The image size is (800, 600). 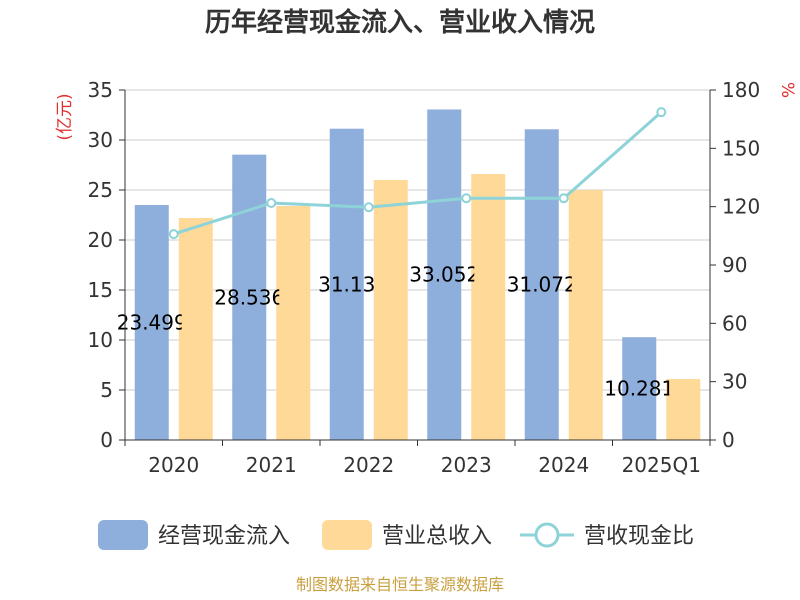 What do you see at coordinates (734, 323) in the screenshot?
I see `right-tick-label: 60` at bounding box center [734, 323].